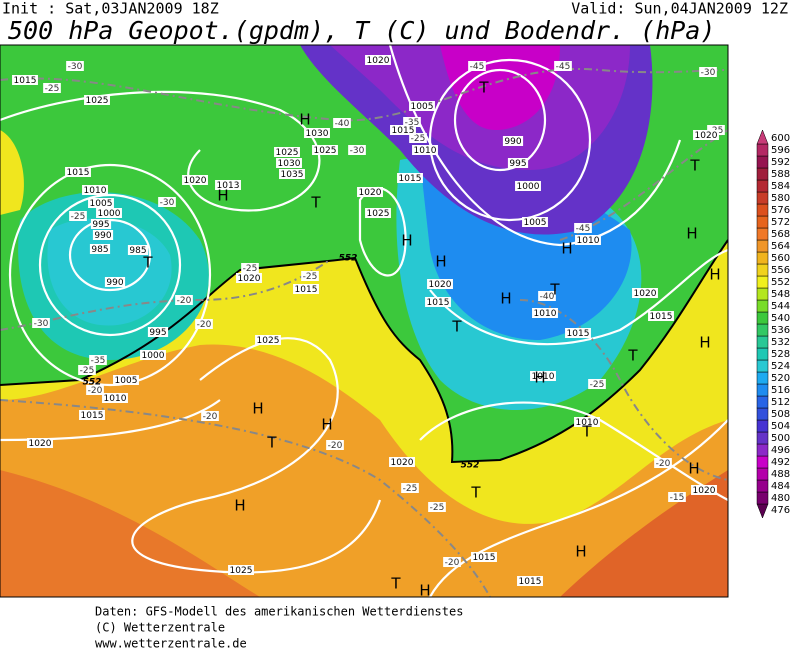 This screenshot has width=790, height=648. Describe the element at coordinates (780, 270) in the screenshot. I see `colorbar-label: 556` at that location.